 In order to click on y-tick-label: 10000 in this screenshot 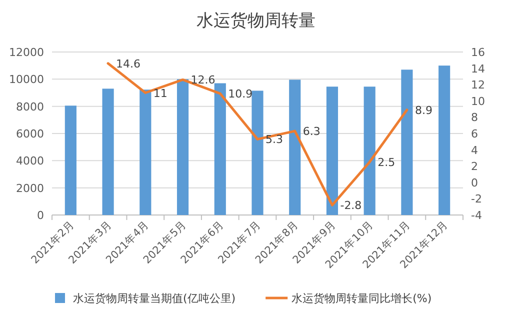, I will do `click(26, 79)`.